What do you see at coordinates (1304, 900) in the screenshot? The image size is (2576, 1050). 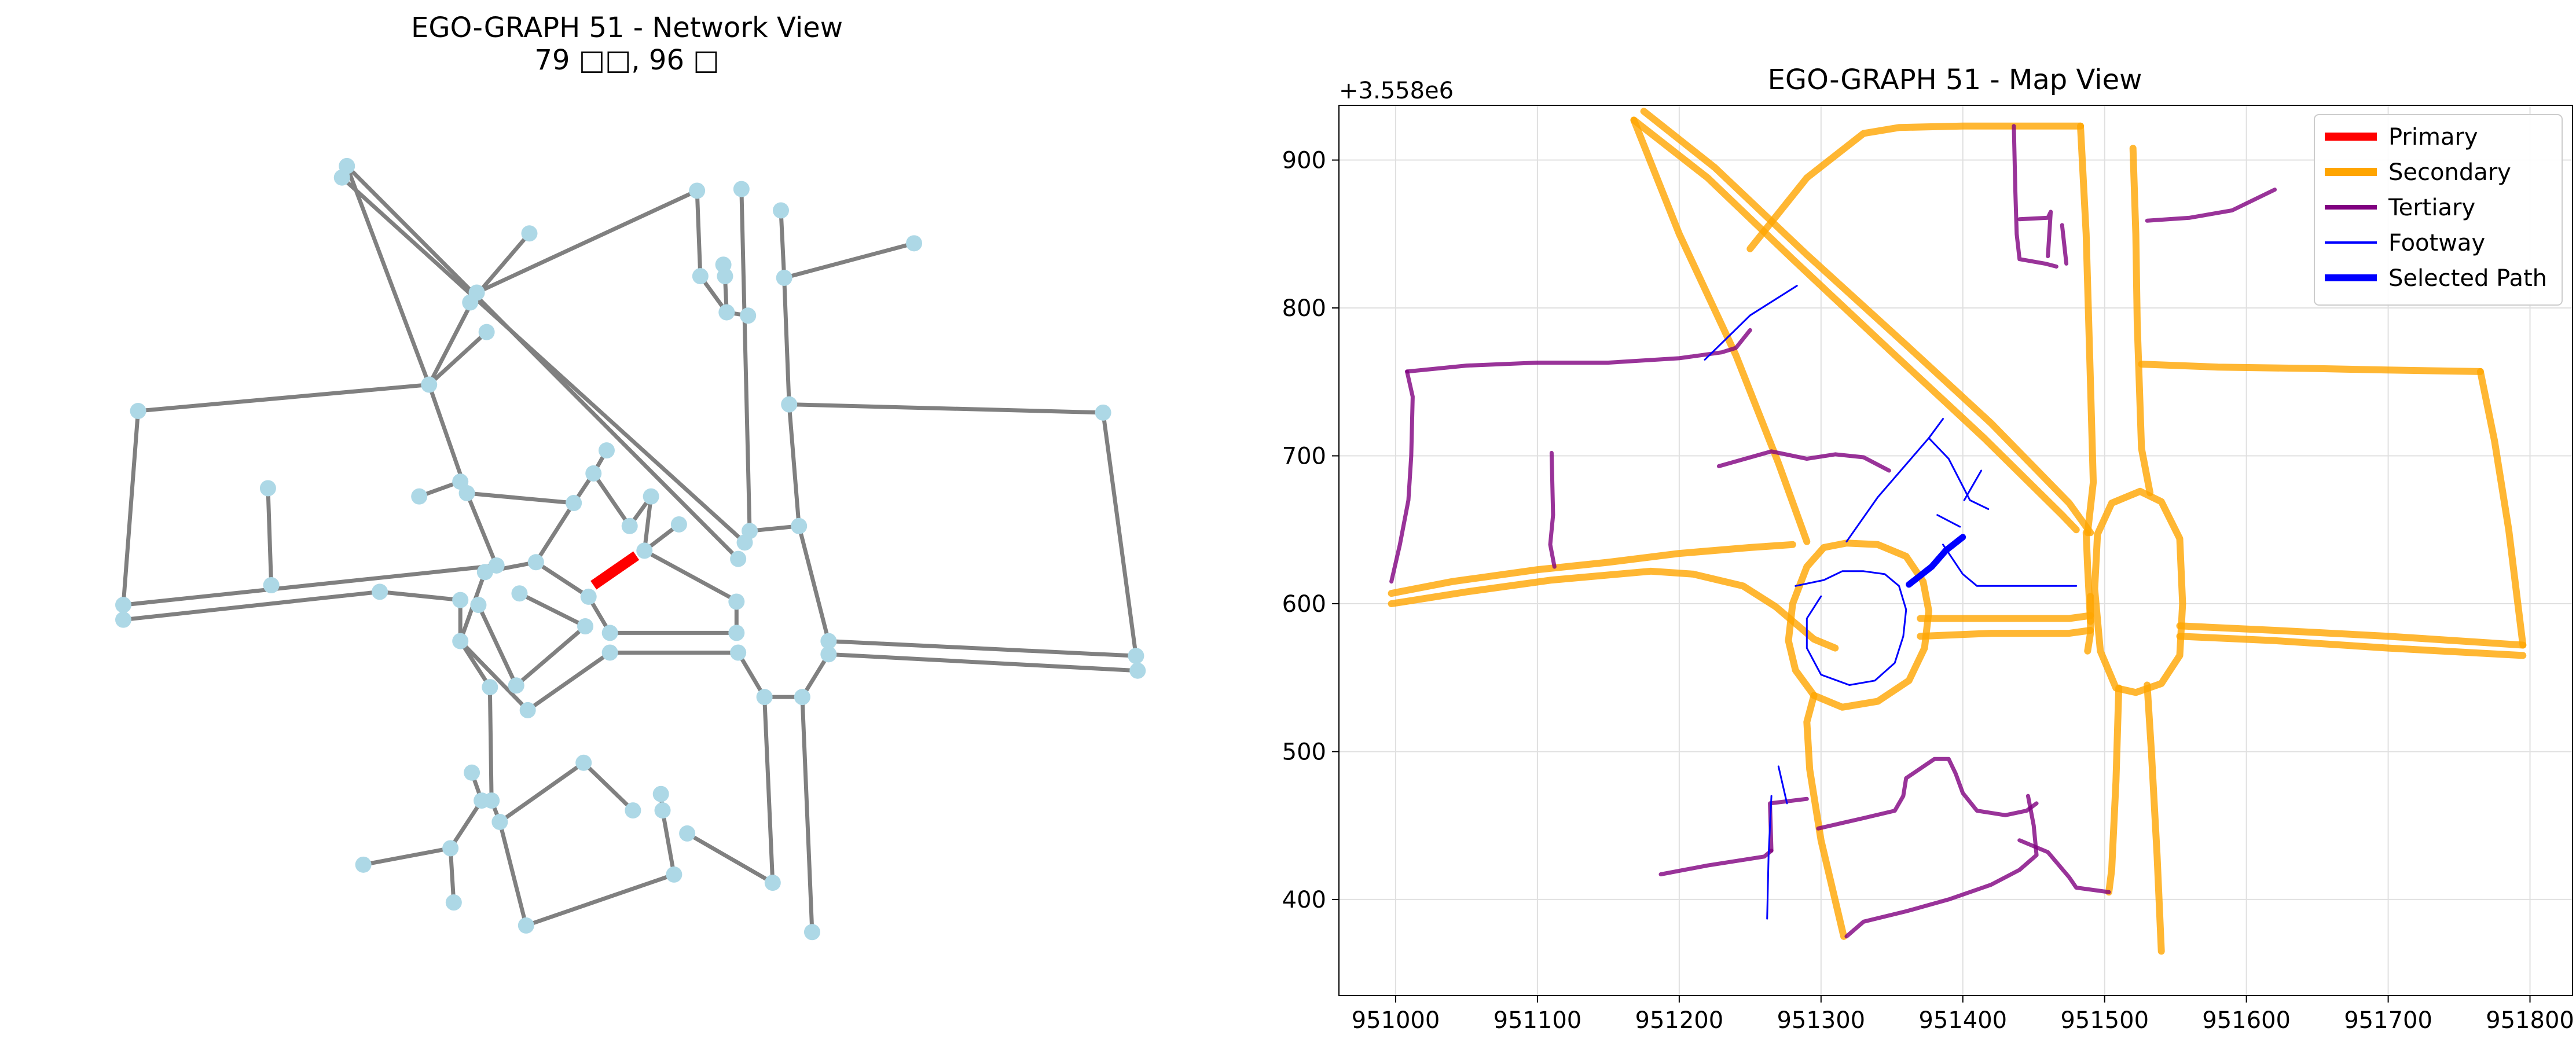 I see `y-tick-label: 400` at bounding box center [1304, 900].